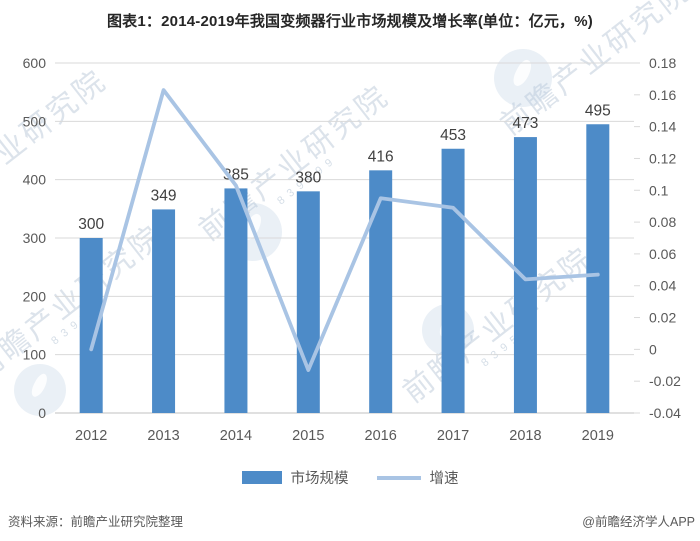  Describe the element at coordinates (381, 156) in the screenshot. I see `svg-text: 416` at that location.